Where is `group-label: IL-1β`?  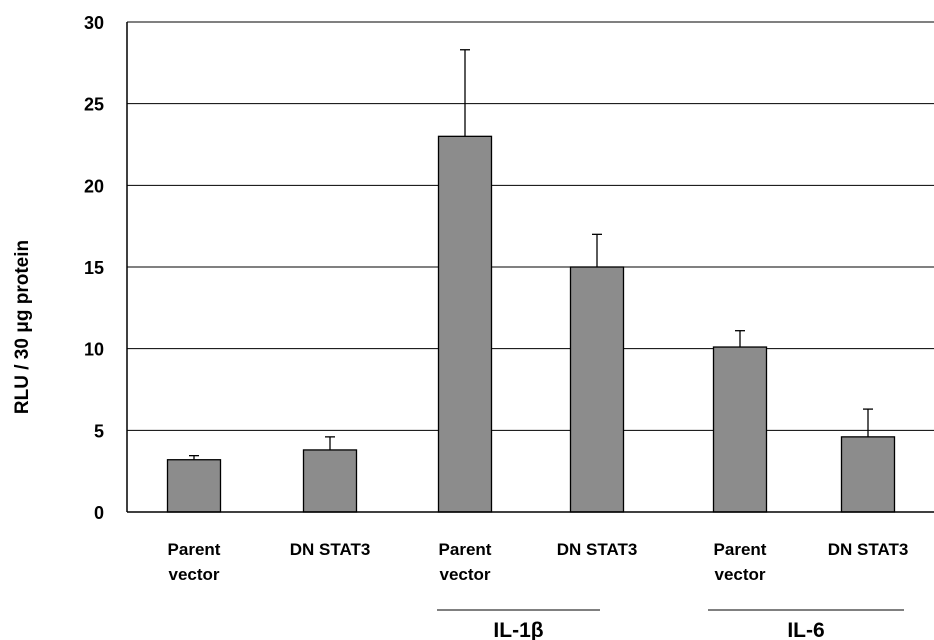 group-label: IL-1β is located at coordinates (518, 629).